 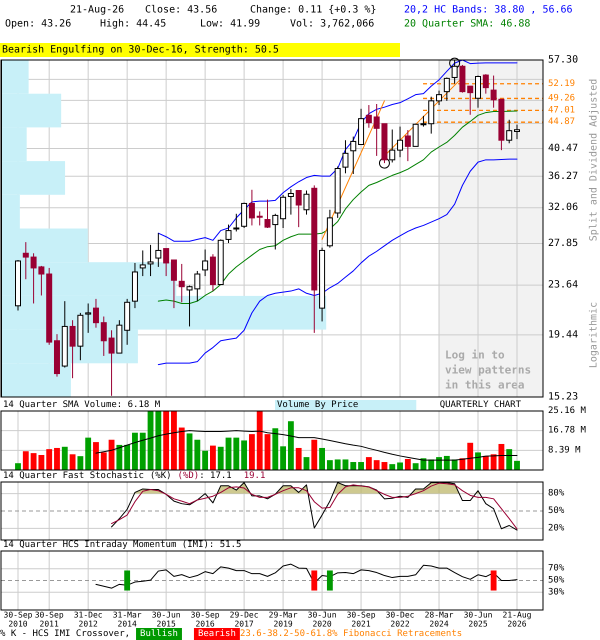 I want to click on ref-line-label: 52.19, so click(x=562, y=83).